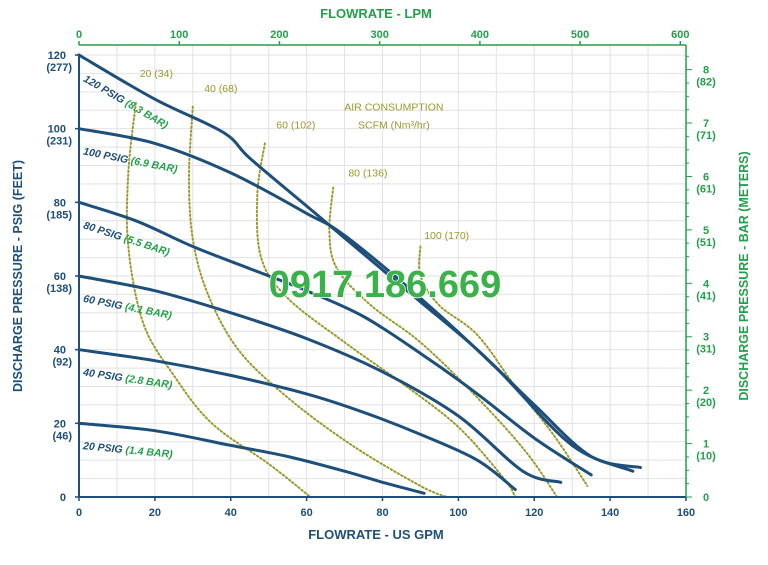  What do you see at coordinates (706, 177) in the screenshot?
I see `y-right-tick-label: 6` at bounding box center [706, 177].